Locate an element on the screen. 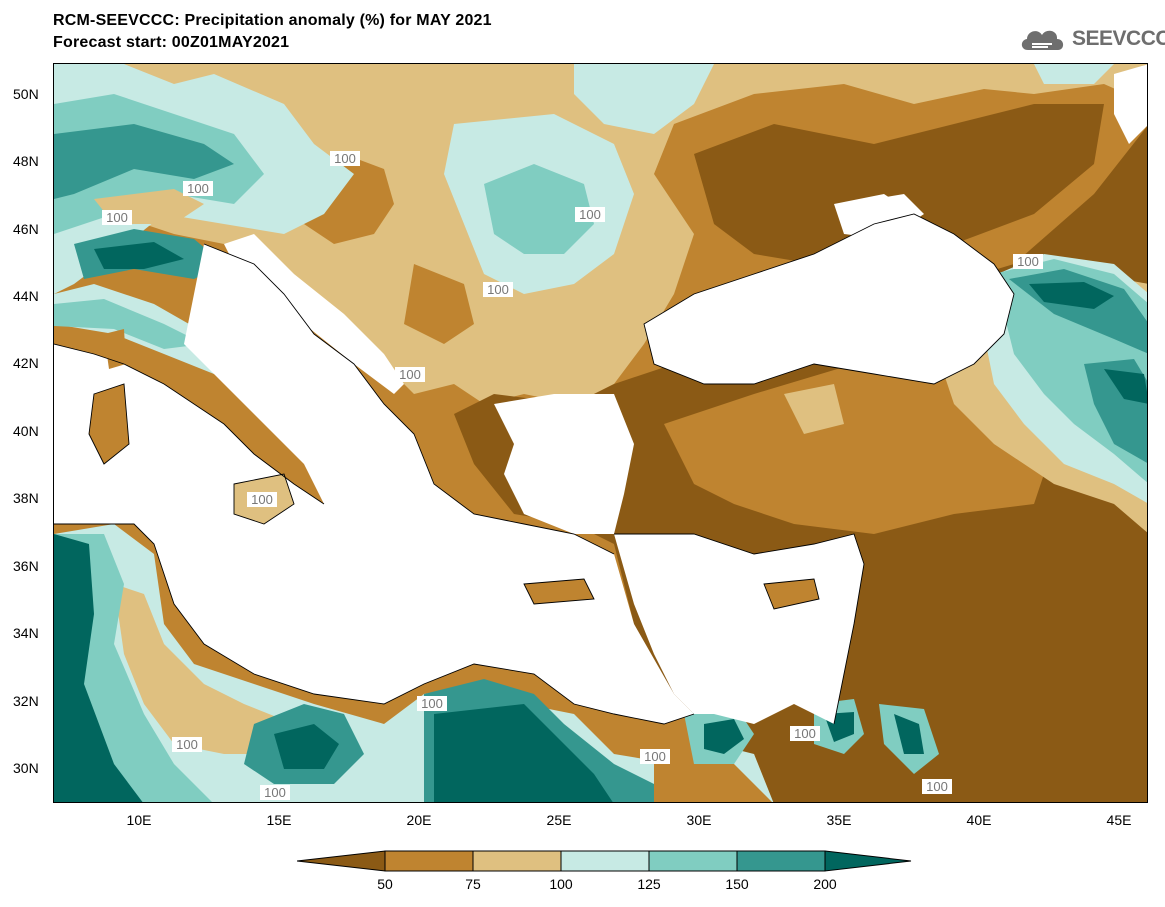  lon-label-20e: 20E is located at coordinates (419, 820).